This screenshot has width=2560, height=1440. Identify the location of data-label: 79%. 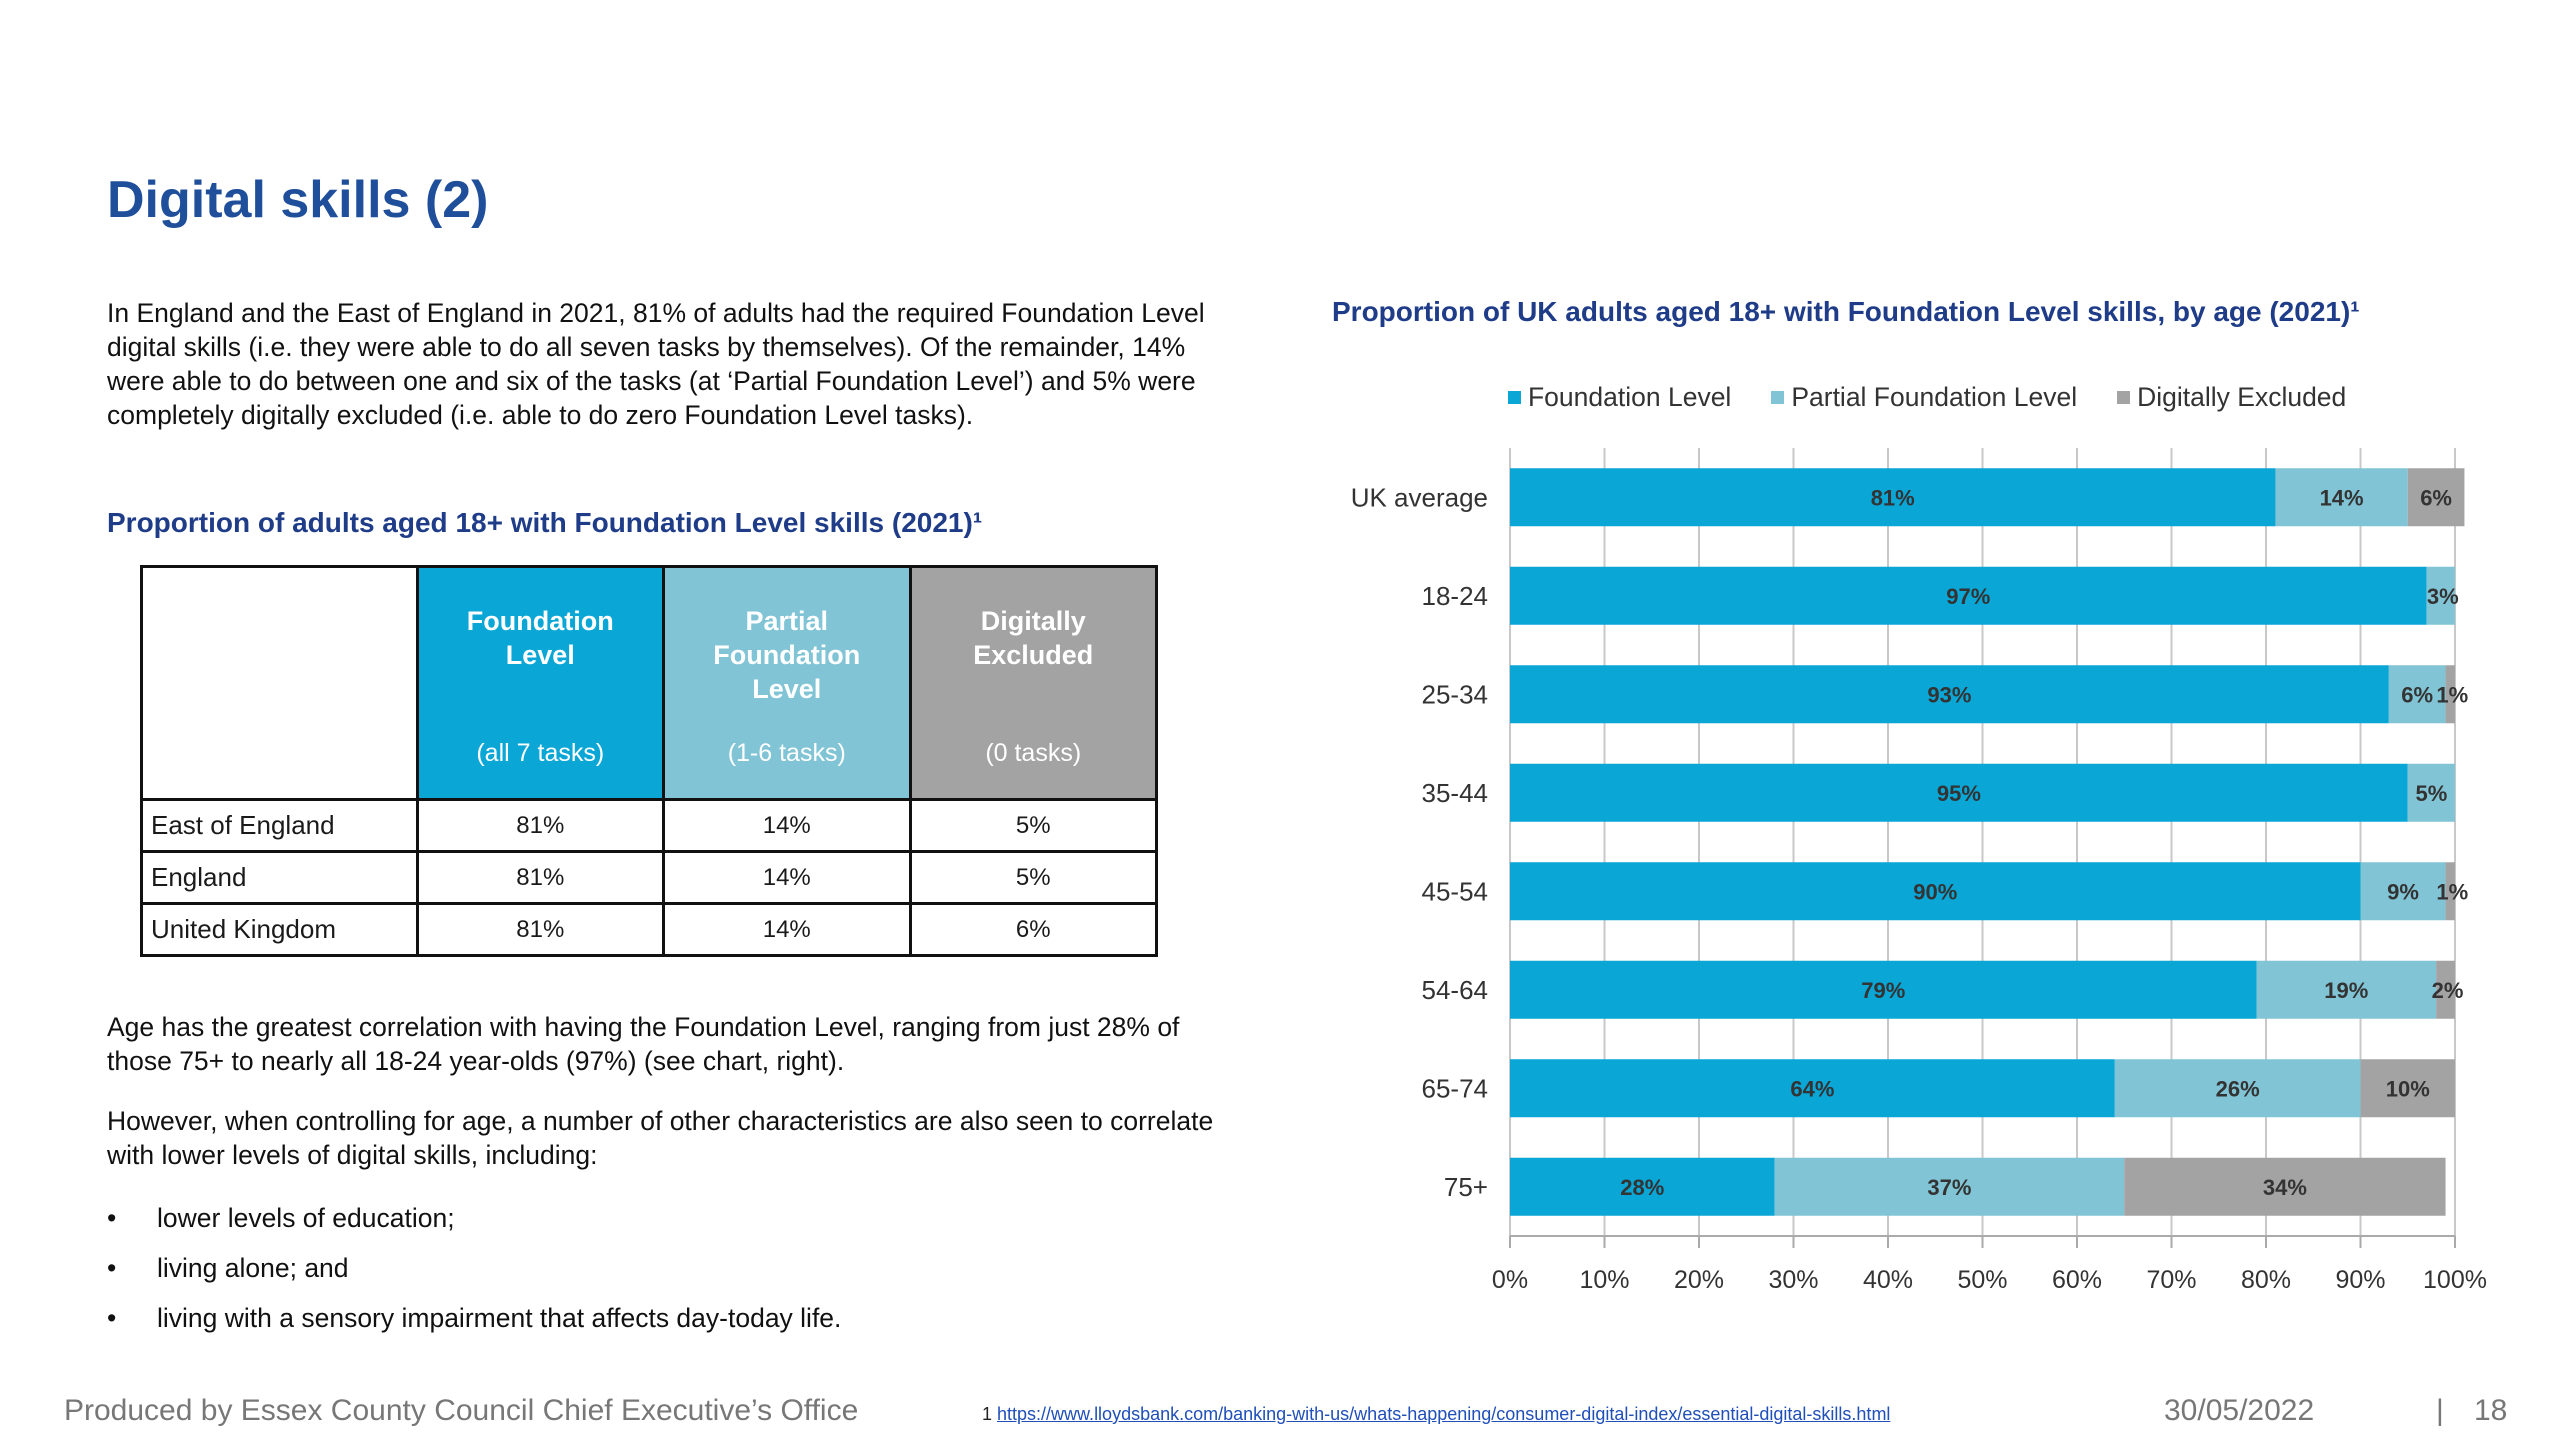
(1883, 990).